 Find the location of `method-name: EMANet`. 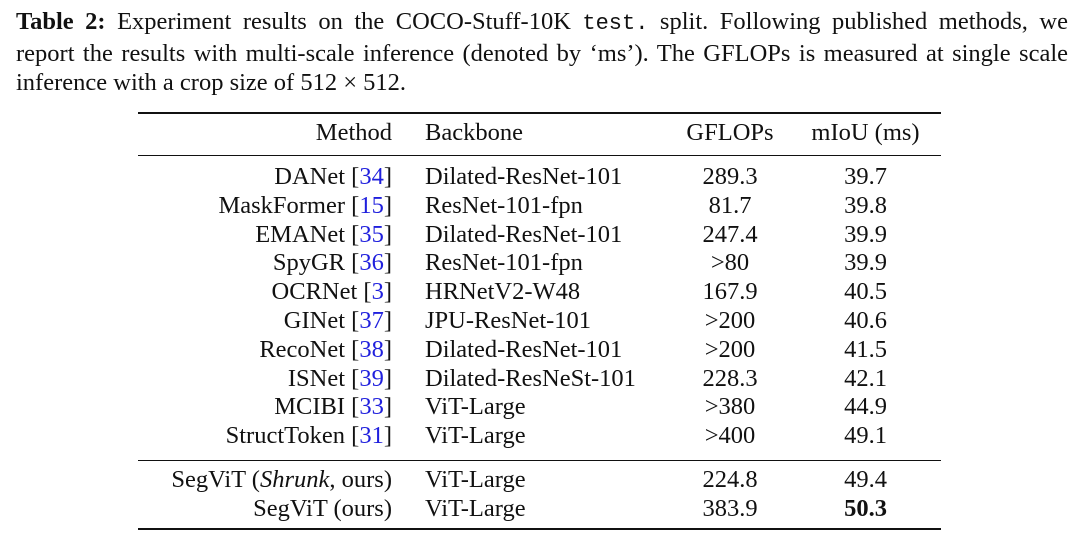

method-name: EMANet is located at coordinates (300, 234).